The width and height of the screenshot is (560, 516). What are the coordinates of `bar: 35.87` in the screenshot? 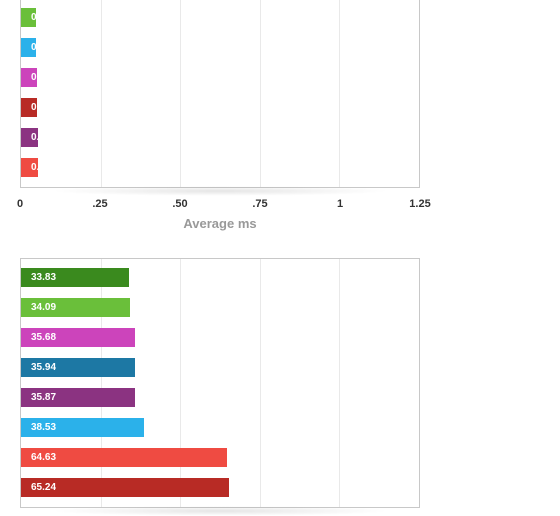 It's located at (78, 397).